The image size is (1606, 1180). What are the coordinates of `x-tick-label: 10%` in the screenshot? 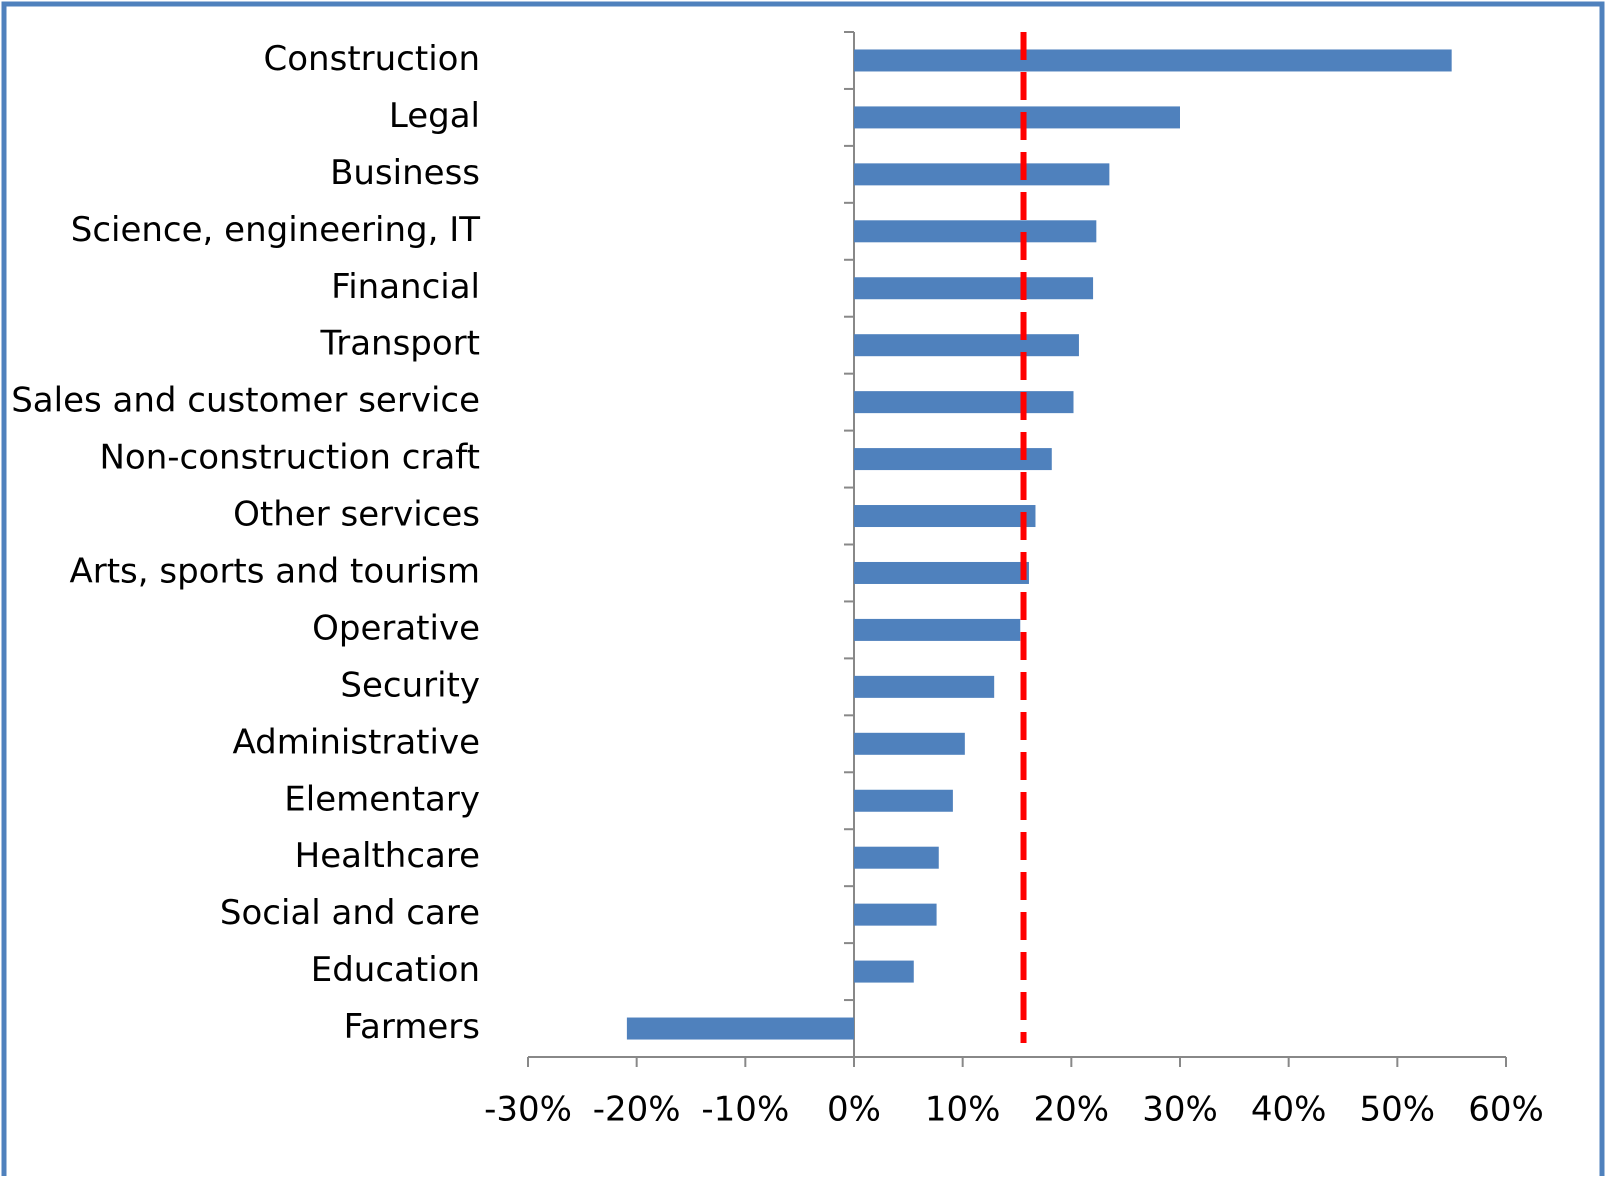 It's located at (963, 1110).